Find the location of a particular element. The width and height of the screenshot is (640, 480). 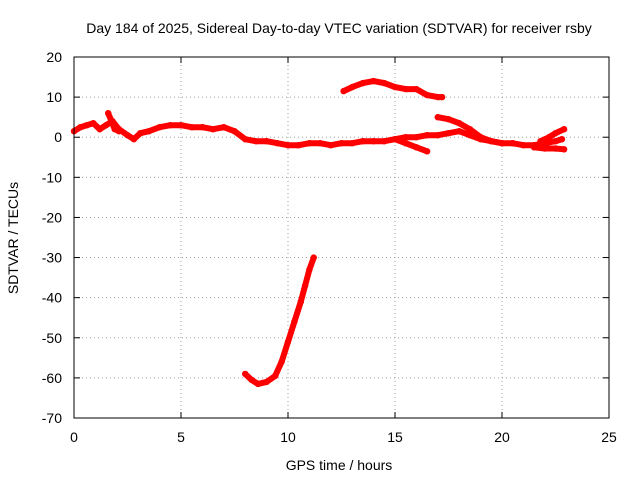

y-tick-label: 0 is located at coordinates (58, 137).